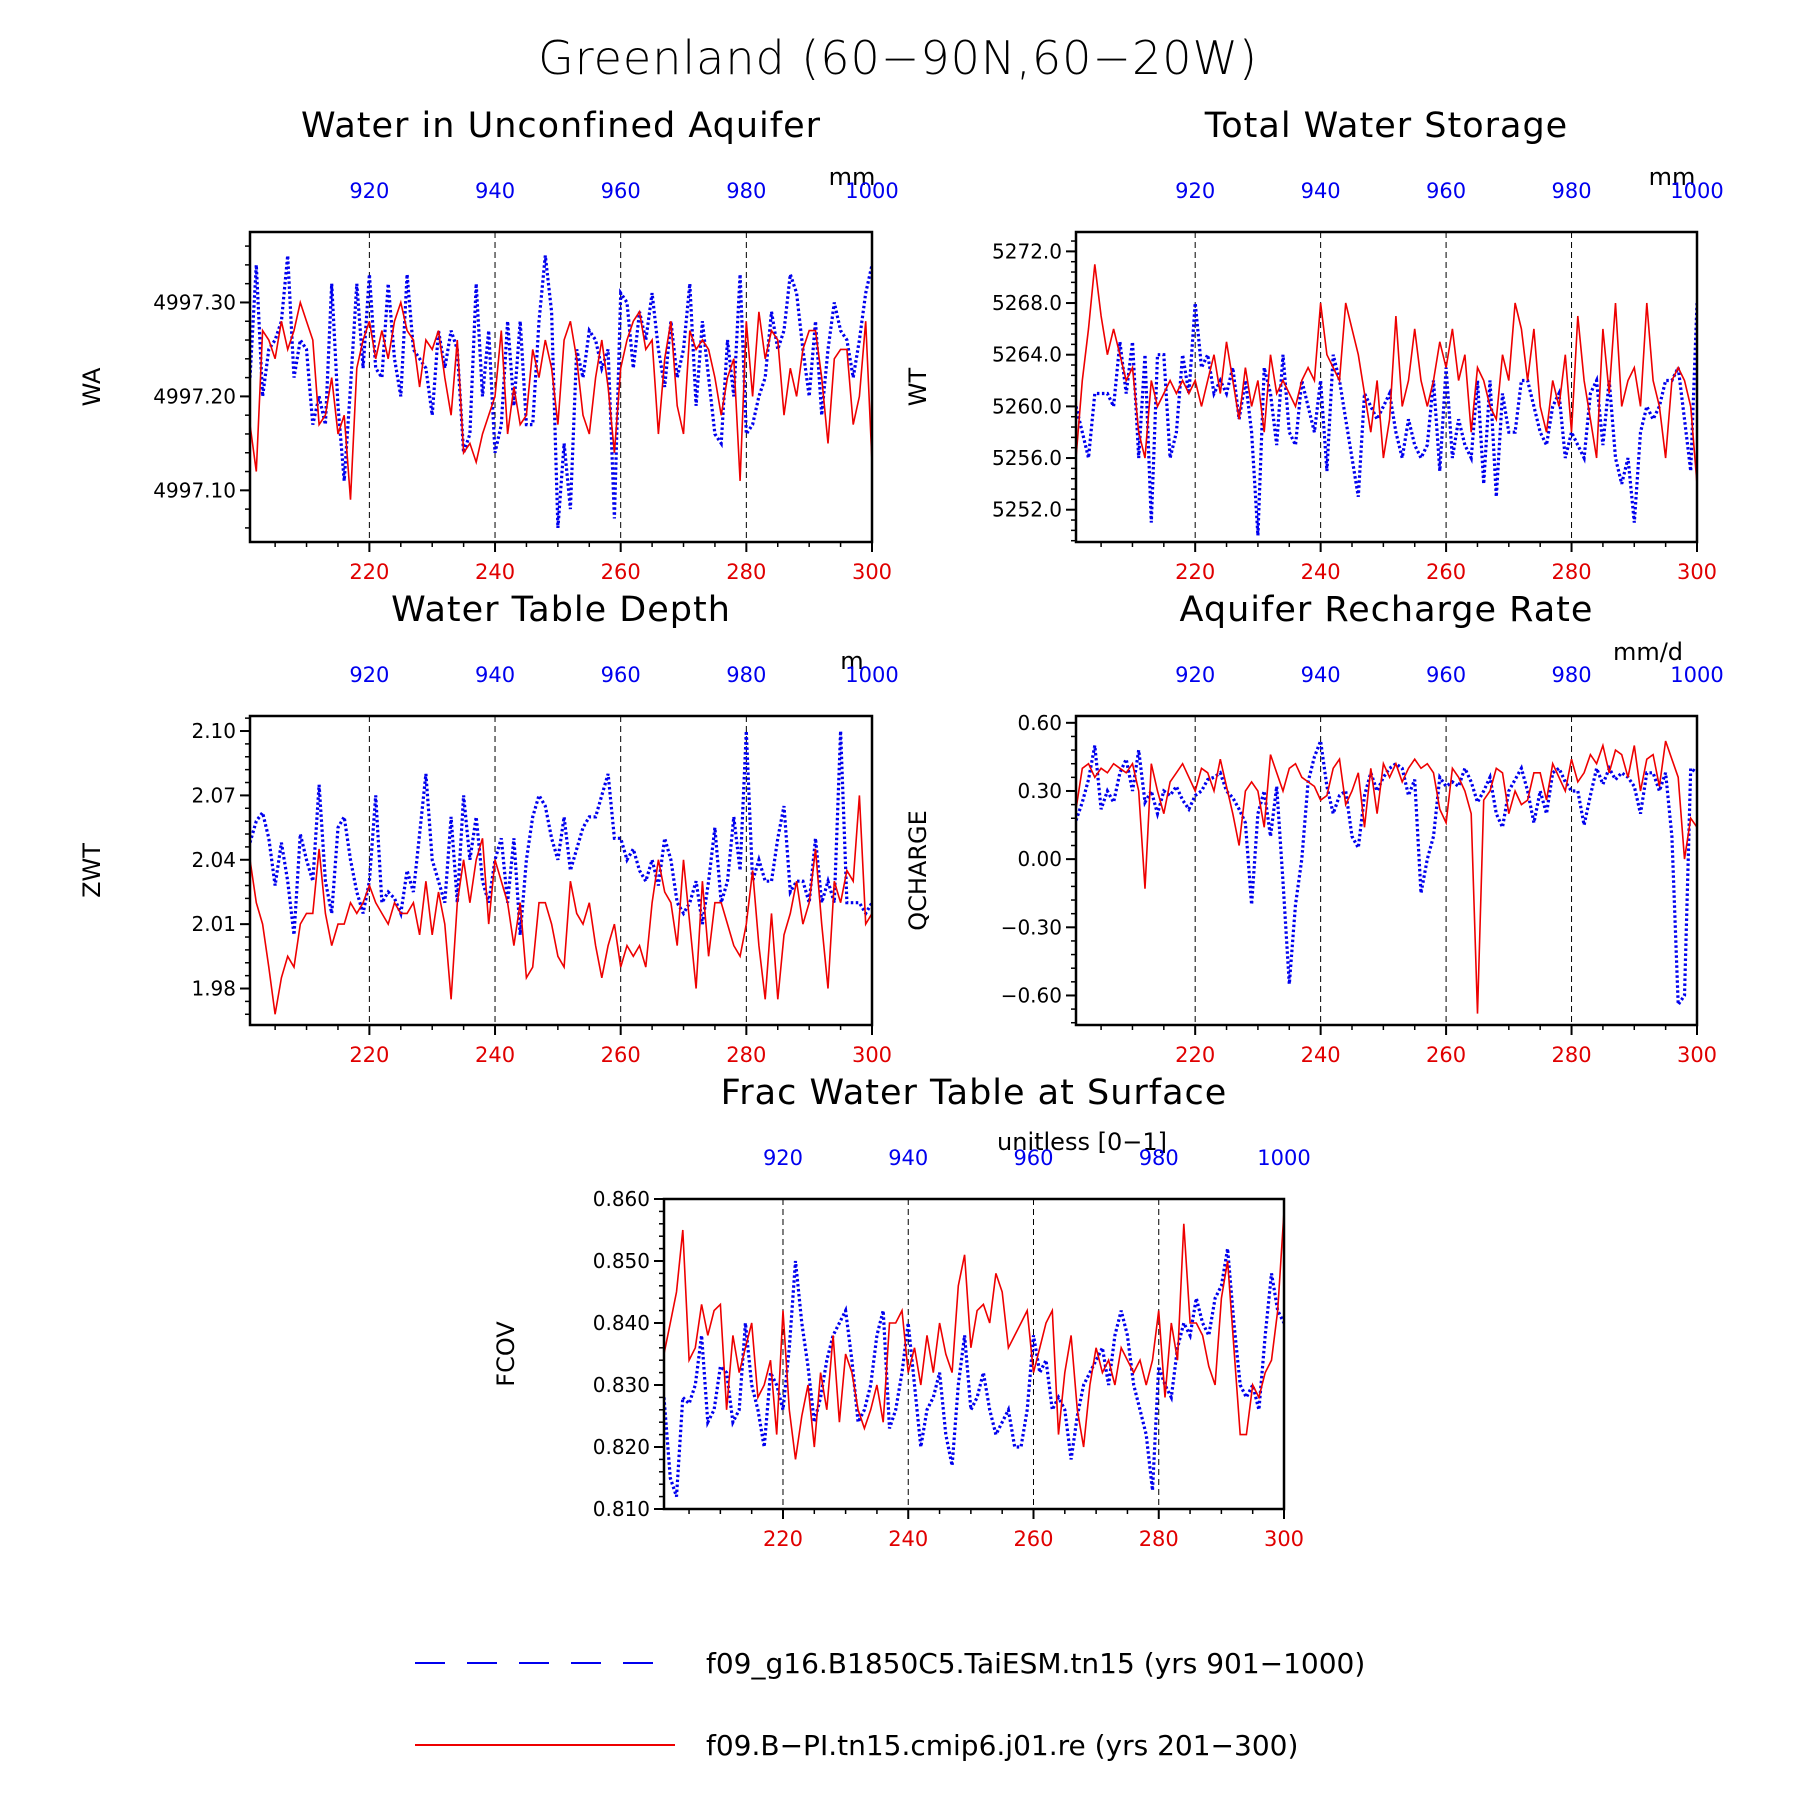 The image size is (1797, 1800). I want to click on y-tick-label: 0.810, so click(621, 1509).